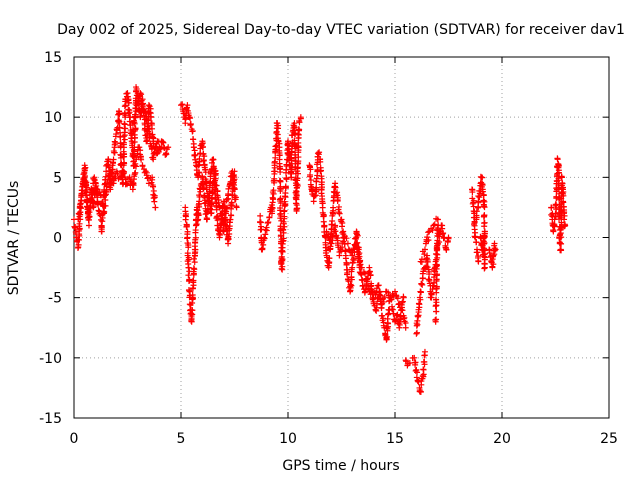 This screenshot has width=640, height=480. What do you see at coordinates (57, 239) in the screenshot?
I see `y-tick-label: 0` at bounding box center [57, 239].